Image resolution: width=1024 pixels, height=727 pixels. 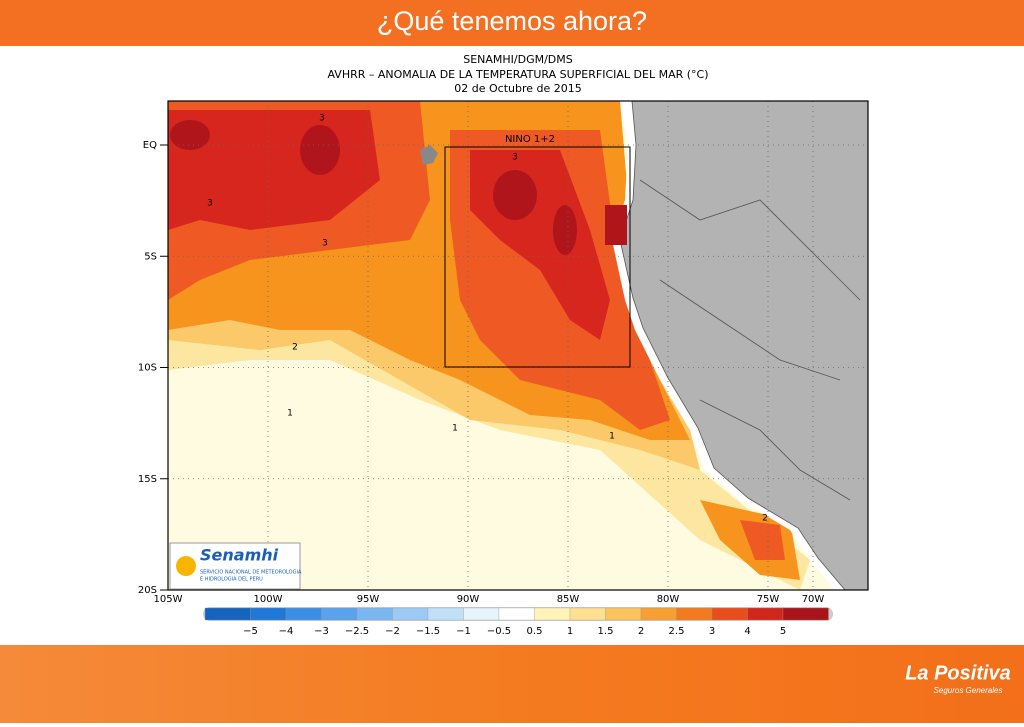 I want to click on lon-label: 80W, so click(x=668, y=599).